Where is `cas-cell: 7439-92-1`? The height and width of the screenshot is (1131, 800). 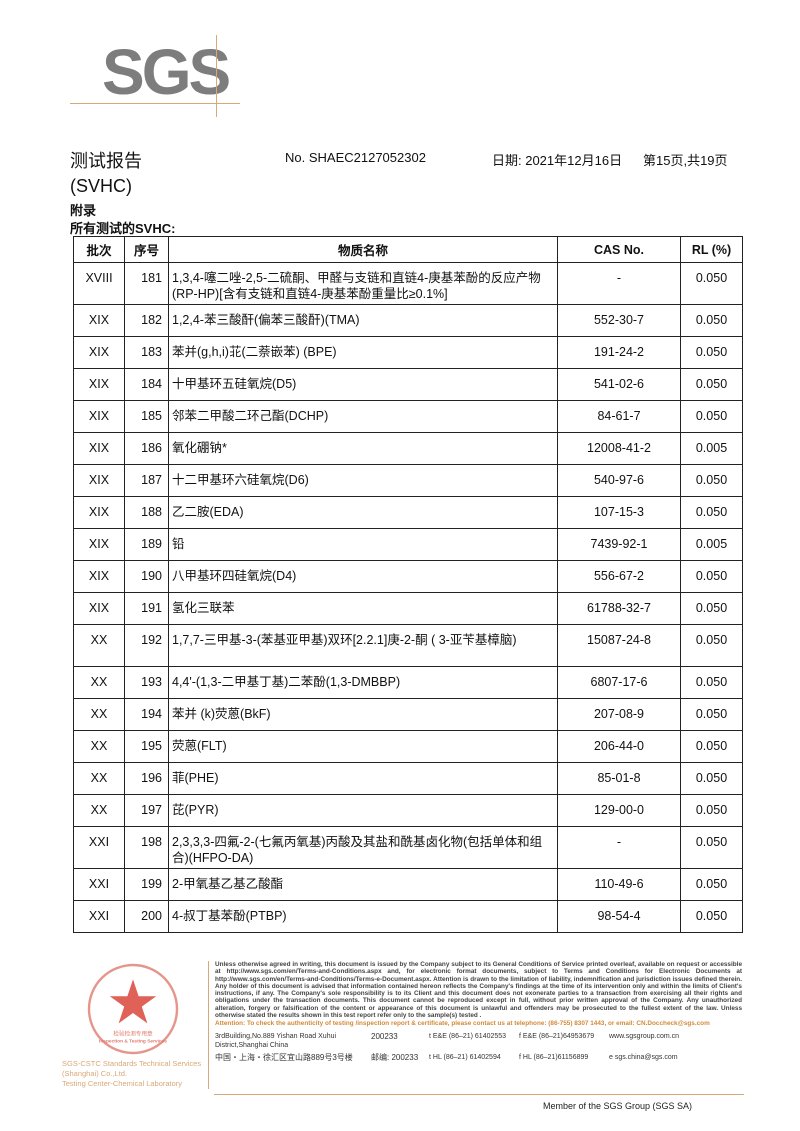
cas-cell: 7439-92-1 is located at coordinates (619, 544).